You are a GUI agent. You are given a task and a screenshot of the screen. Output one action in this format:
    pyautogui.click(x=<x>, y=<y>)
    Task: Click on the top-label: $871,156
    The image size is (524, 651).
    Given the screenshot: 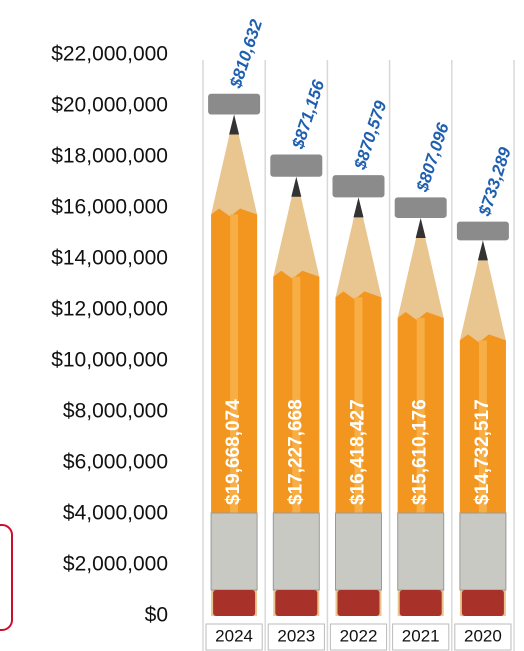 What is the action you would take?
    pyautogui.click(x=308, y=114)
    